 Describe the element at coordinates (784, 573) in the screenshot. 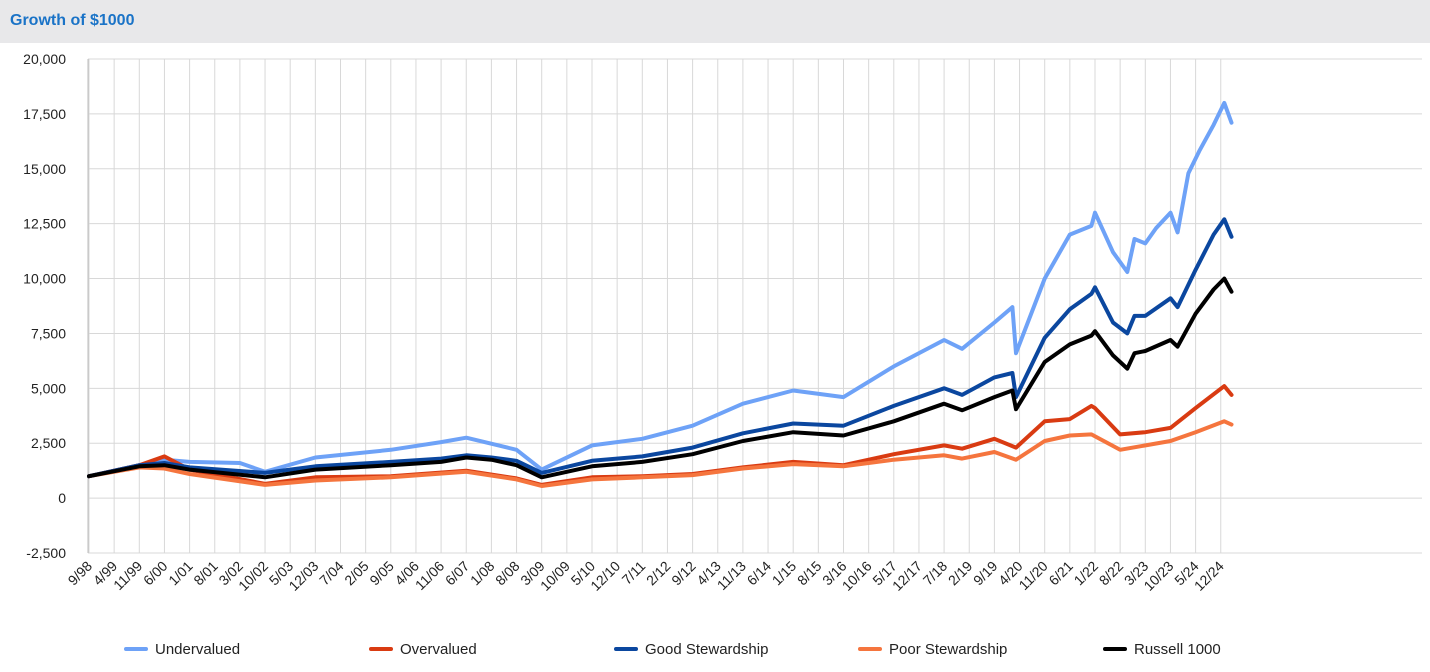

I see `x-tick-label: 1/15` at that location.